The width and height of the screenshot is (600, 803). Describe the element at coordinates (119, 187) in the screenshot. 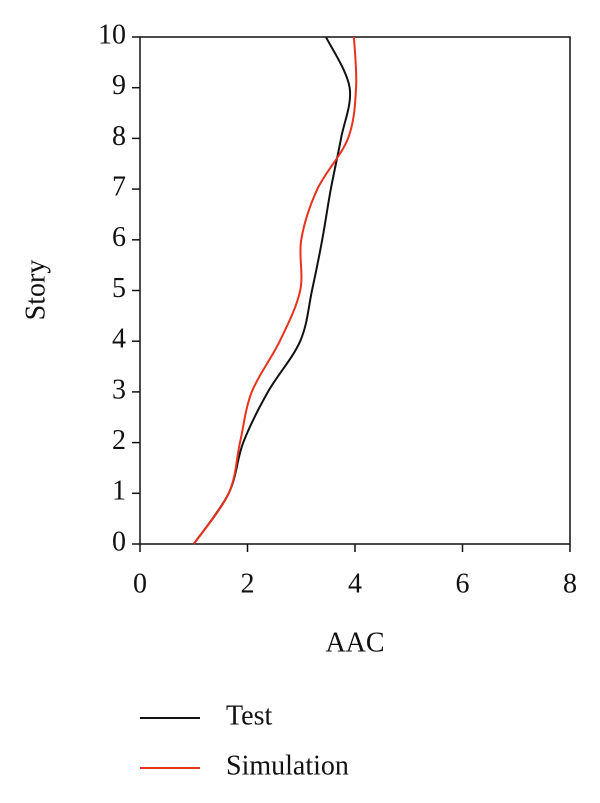

I see `y-tick-label: 7` at that location.